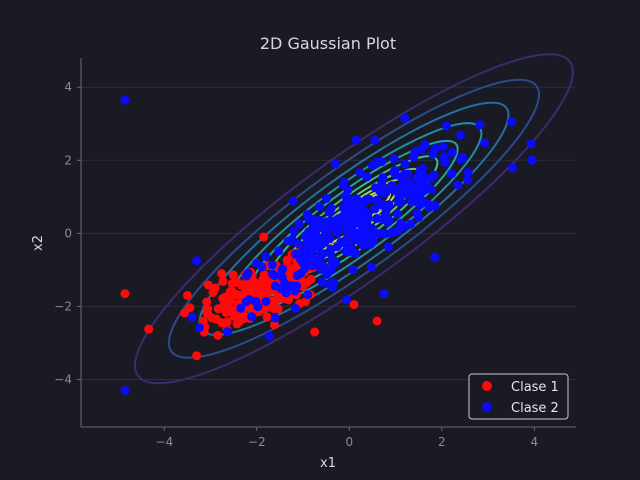 This screenshot has width=640, height=480. Describe the element at coordinates (535, 408) in the screenshot. I see `legend-label-class2: Clase 2` at that location.